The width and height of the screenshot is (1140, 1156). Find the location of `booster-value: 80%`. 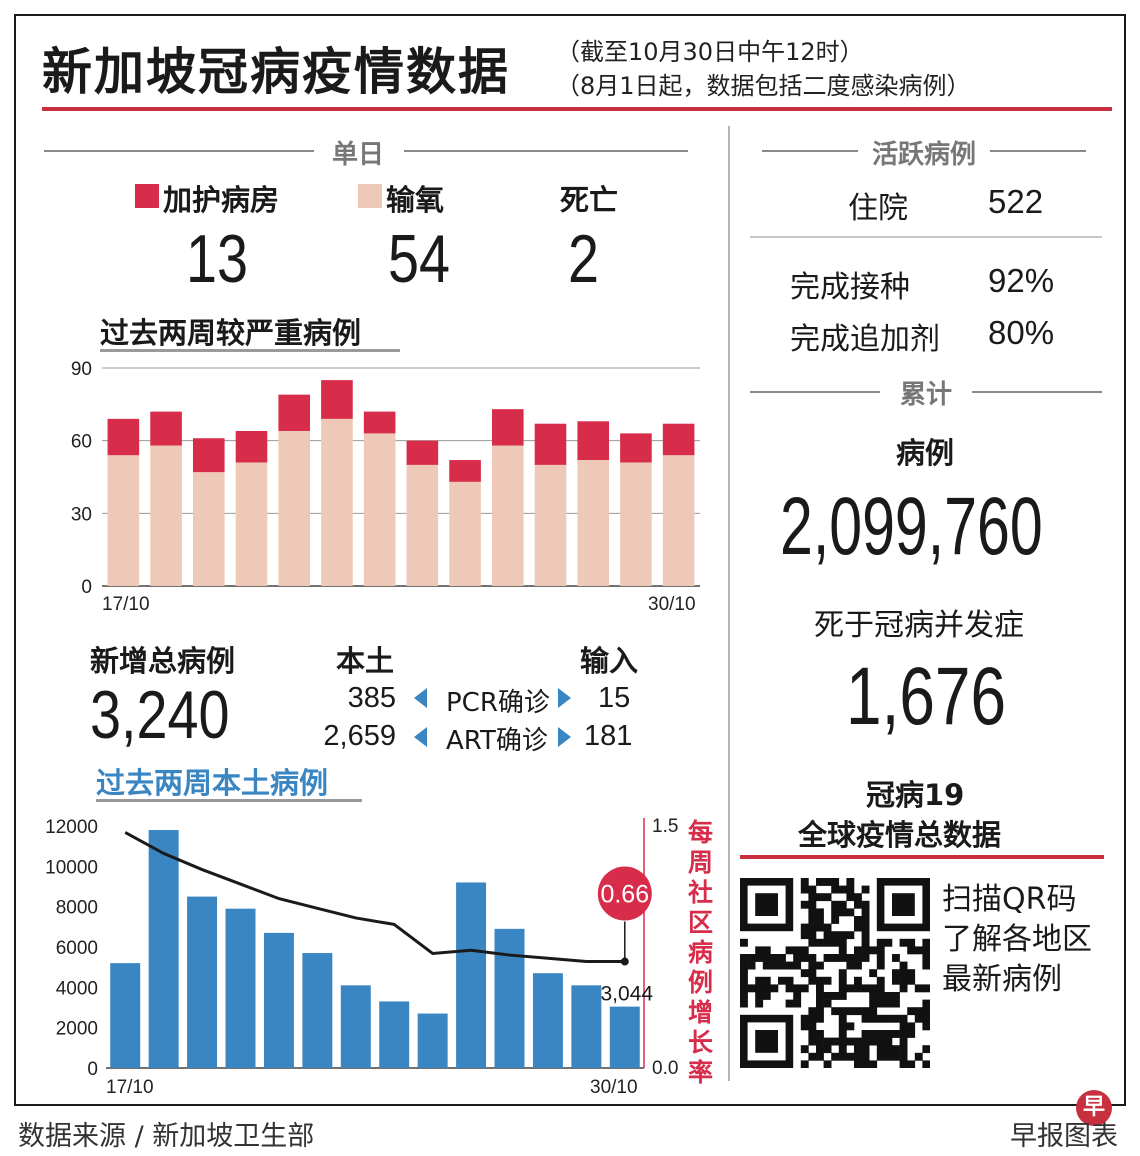

booster-value: 80% is located at coordinates (1021, 332).